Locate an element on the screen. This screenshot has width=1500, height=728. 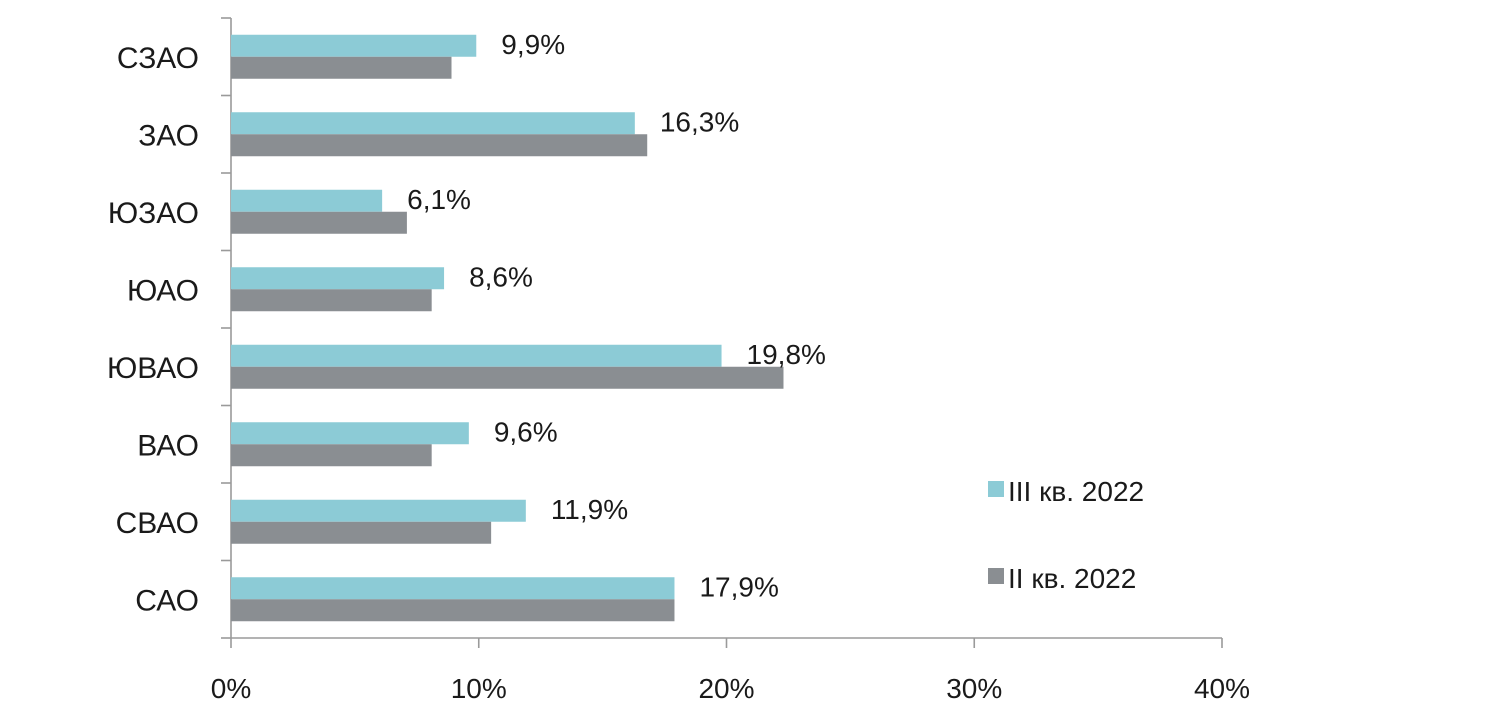
category-labels: СЗАО ЗАО ЮЗАО ЮАО ЮВАО ВАО СВАО САО is located at coordinates (153, 330).